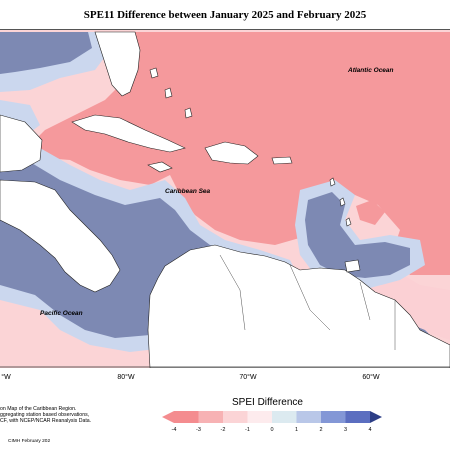 The image size is (450, 450). I want to click on label-atlantic-ocean: Atlantic Ocean, so click(370, 70).